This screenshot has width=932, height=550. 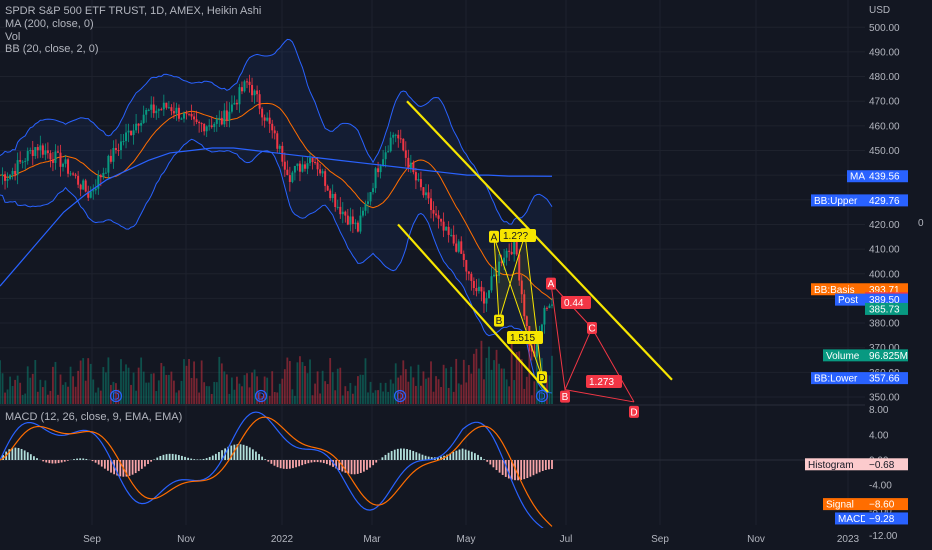 I want to click on macd-tick: -4.00, so click(x=880, y=486).